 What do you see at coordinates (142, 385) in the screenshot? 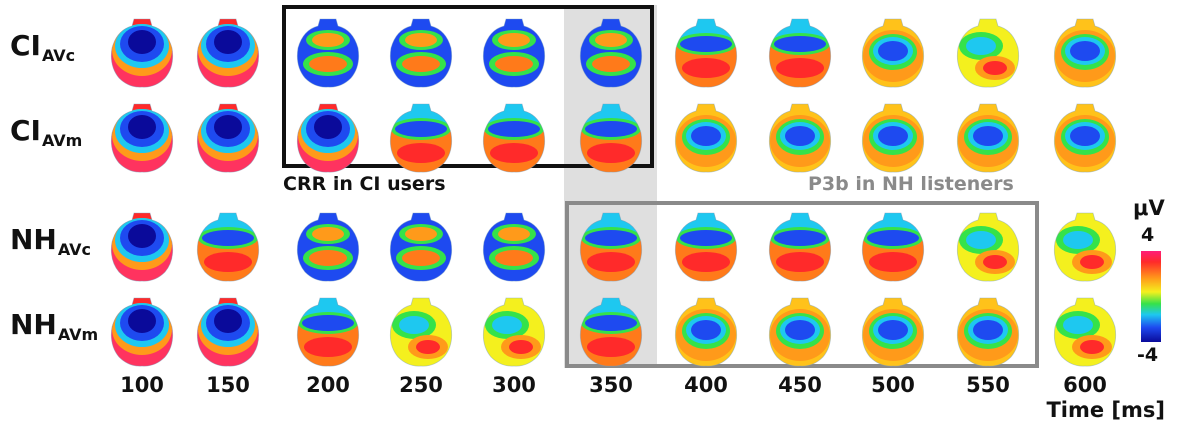
I see `time-tick-label: 100` at bounding box center [142, 385].